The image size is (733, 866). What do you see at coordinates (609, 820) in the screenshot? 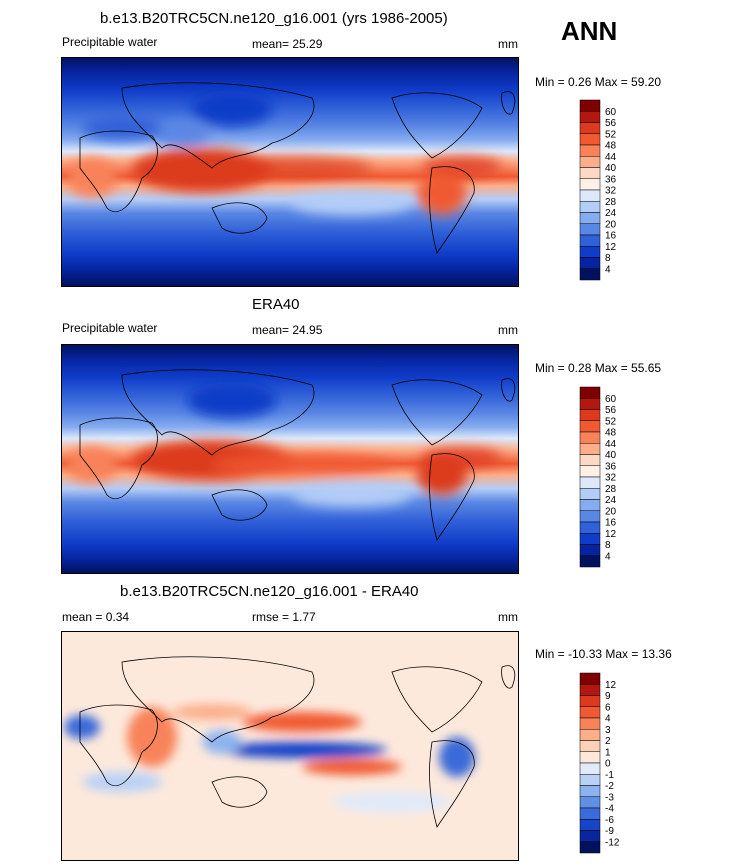
I see `colorbar-tick-label: -6` at bounding box center [609, 820].